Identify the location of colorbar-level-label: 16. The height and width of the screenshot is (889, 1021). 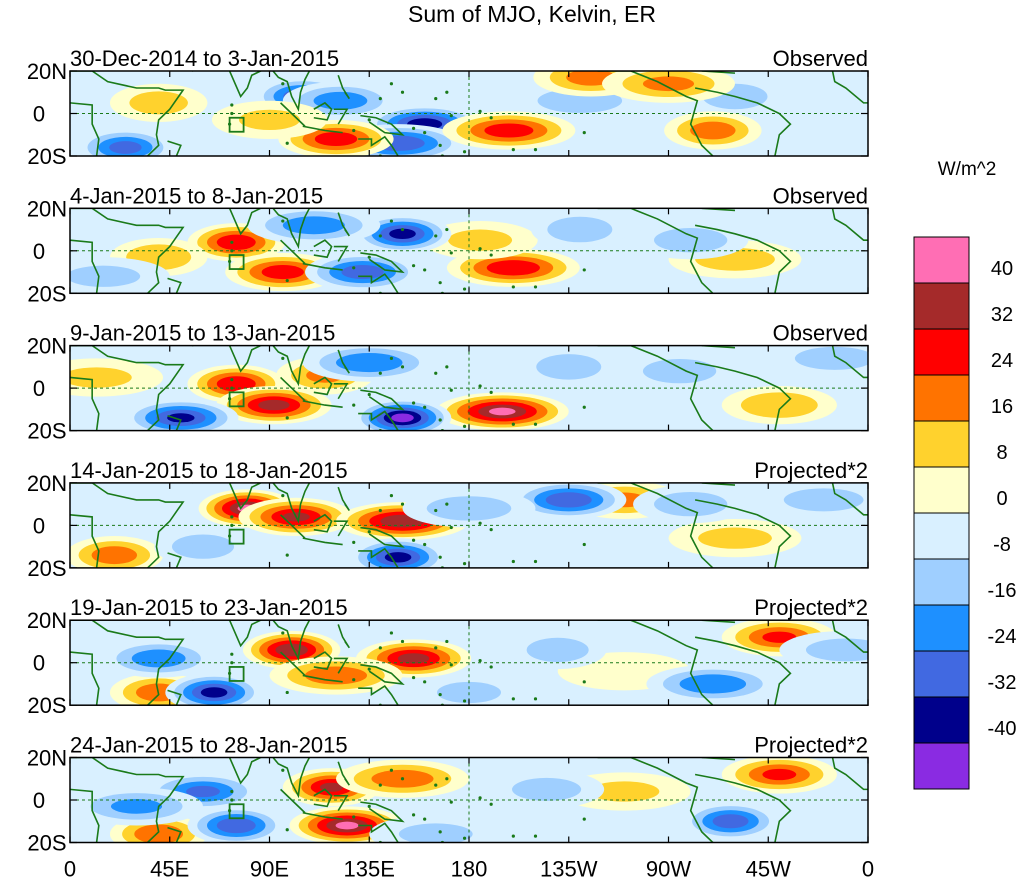
(1002, 407).